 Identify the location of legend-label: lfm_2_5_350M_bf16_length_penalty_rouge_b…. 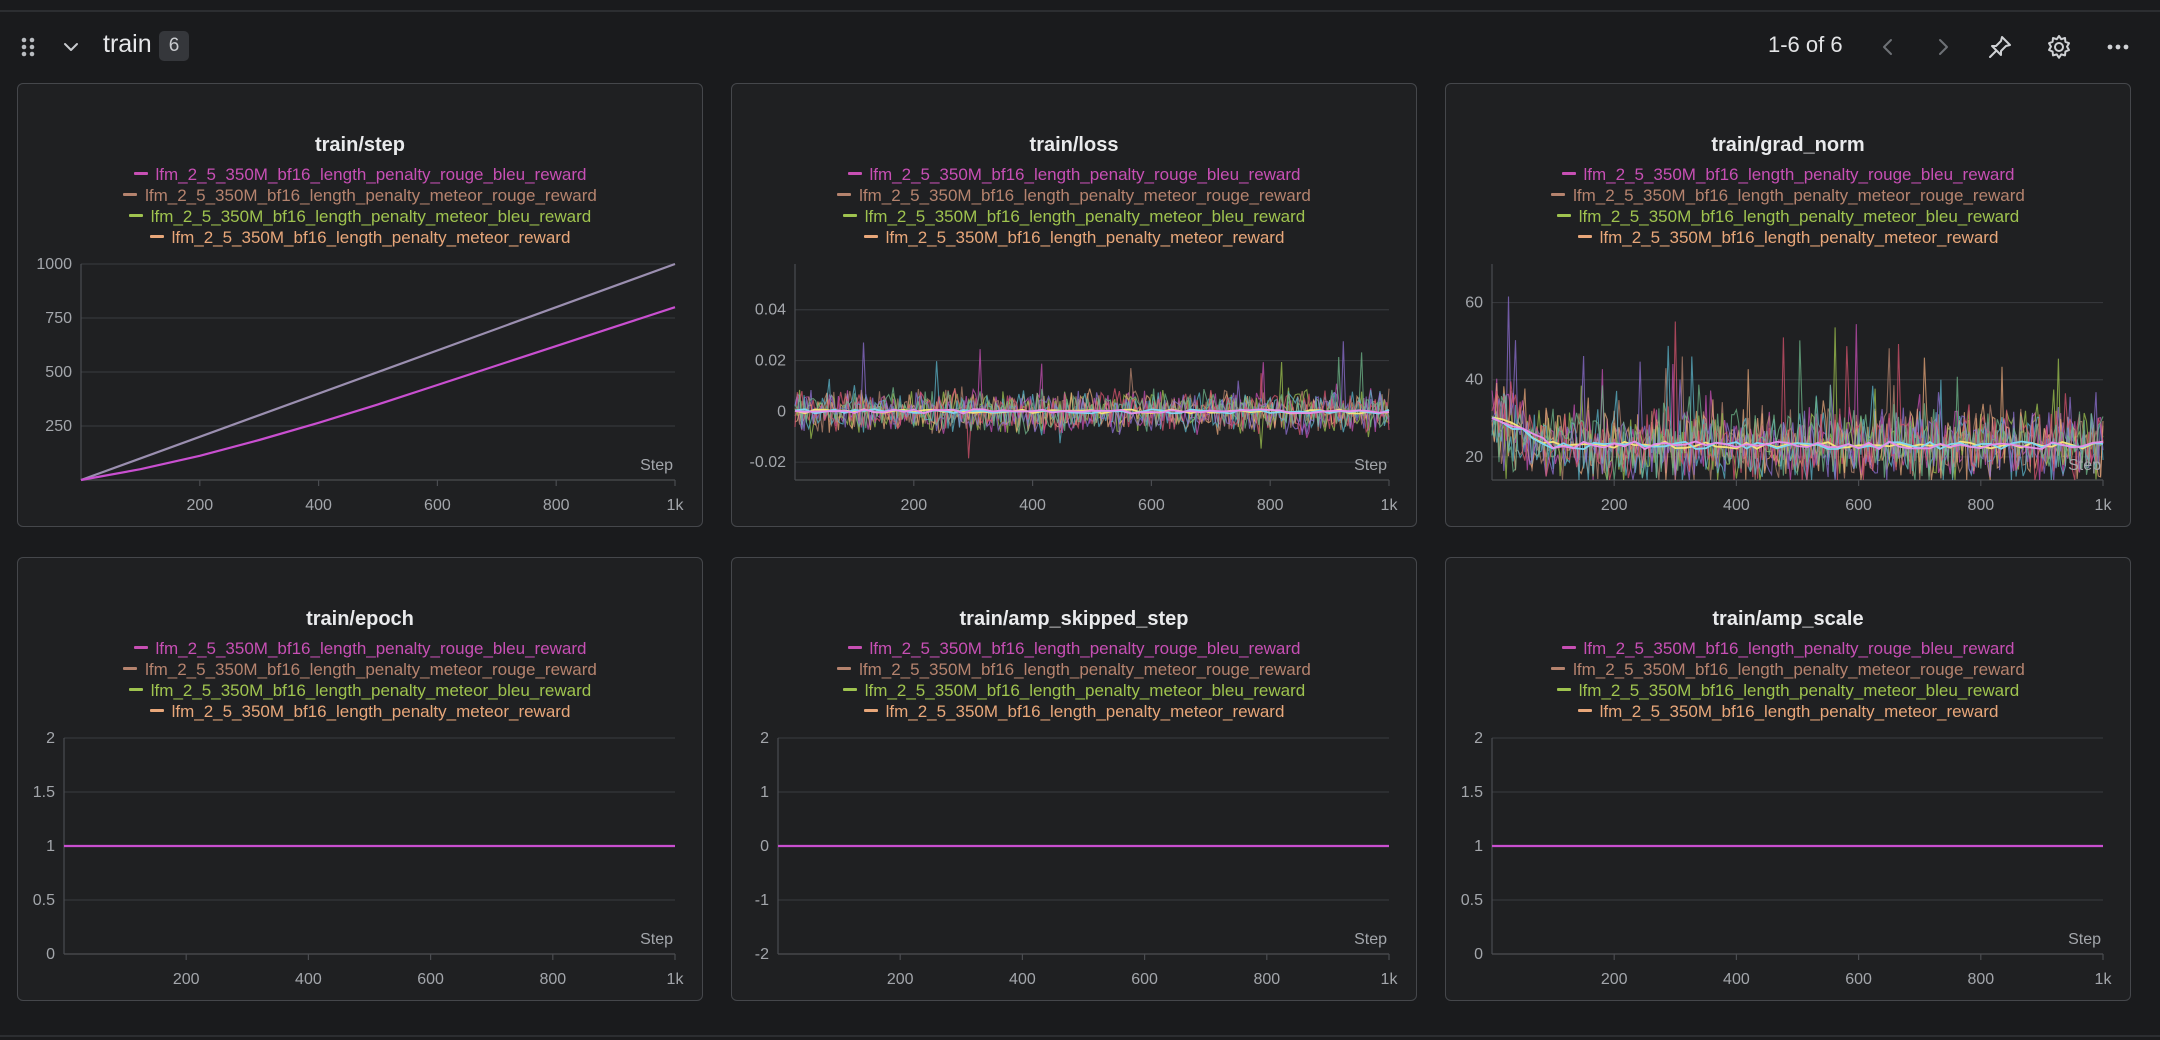
(371, 174).